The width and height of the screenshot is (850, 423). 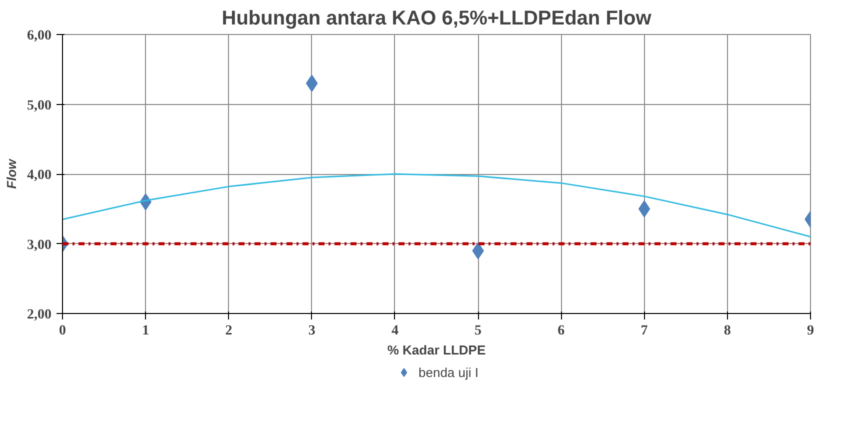 What do you see at coordinates (39, 315) in the screenshot?
I see `y-tick-label: 2,00` at bounding box center [39, 315].